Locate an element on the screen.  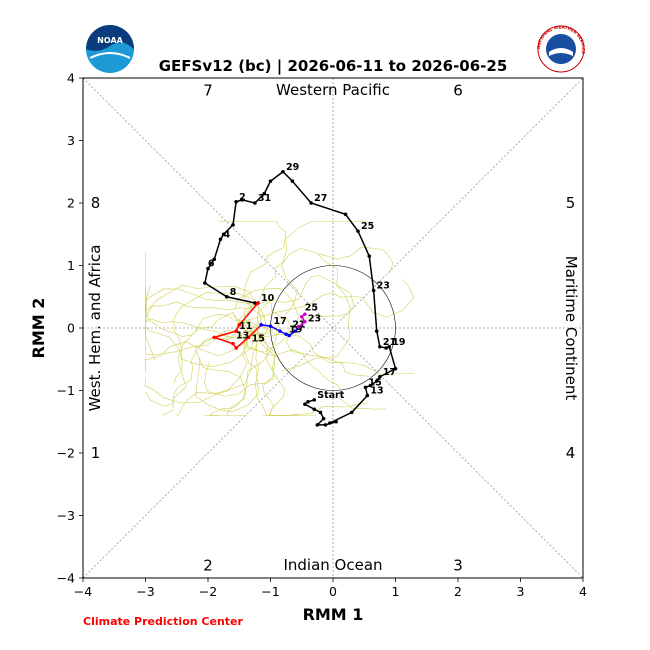
y-tick-label: −2 is located at coordinates (66, 453).